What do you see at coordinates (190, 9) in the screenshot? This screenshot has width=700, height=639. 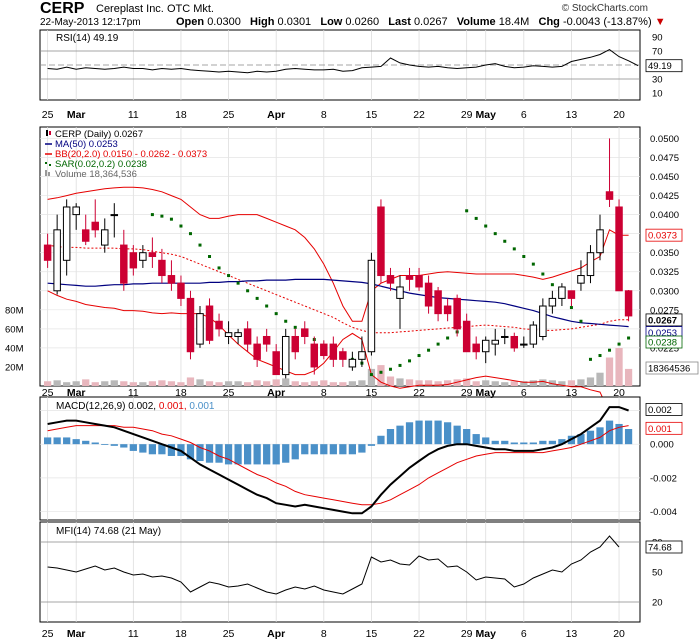 I see `exchange-label: OTC Mkt.` at bounding box center [190, 9].